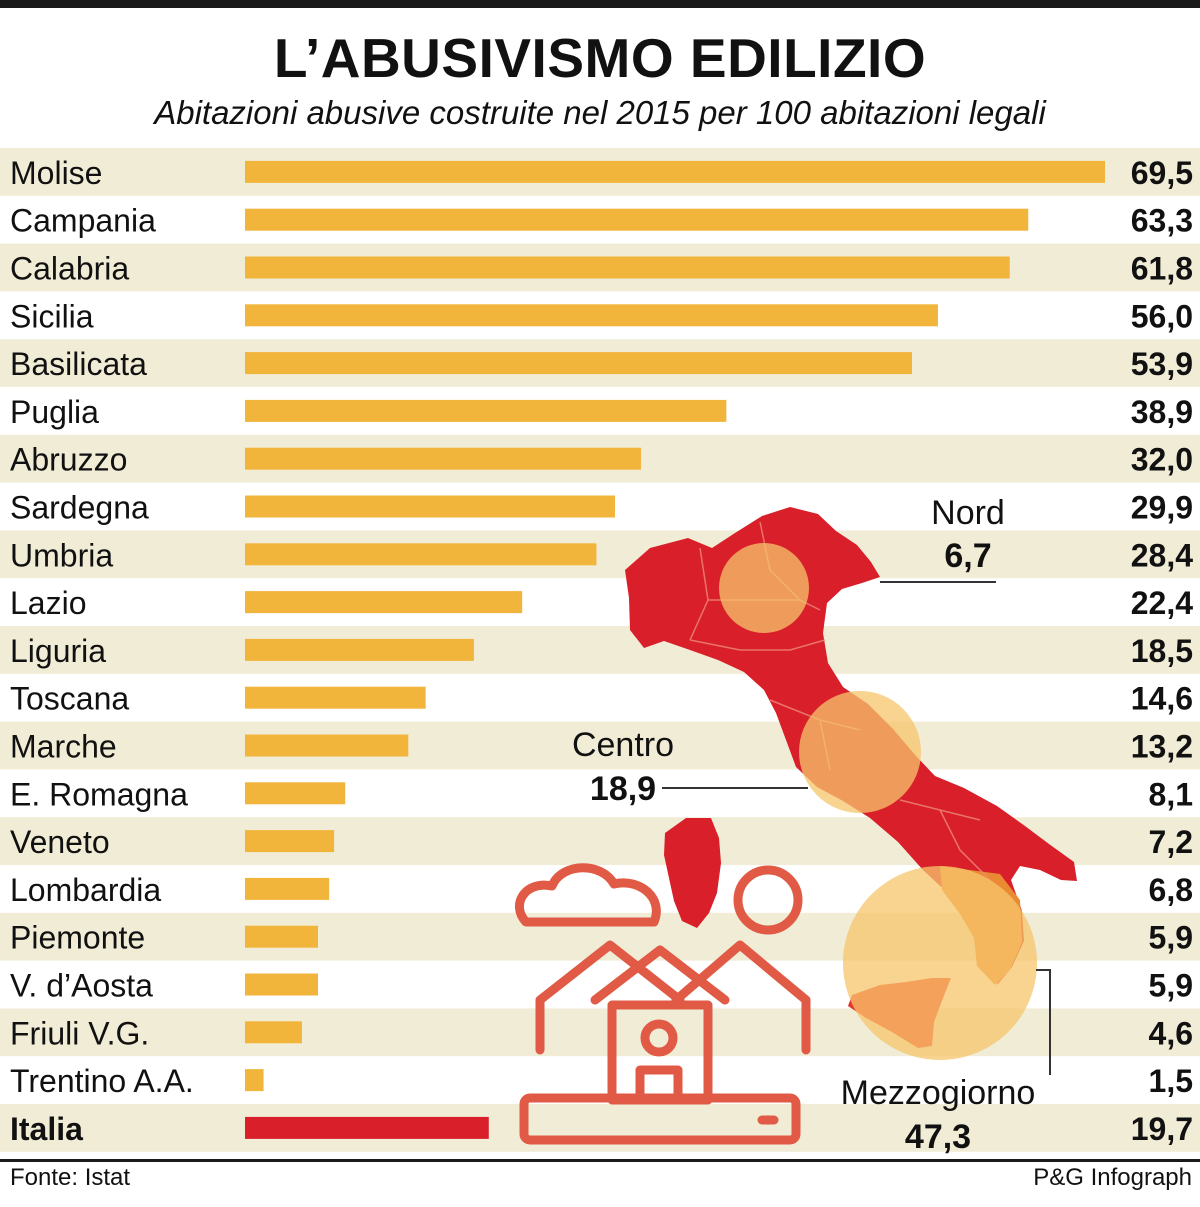 This screenshot has width=1200, height=1207. I want to click on value-label: 4,6, so click(1171, 1033).